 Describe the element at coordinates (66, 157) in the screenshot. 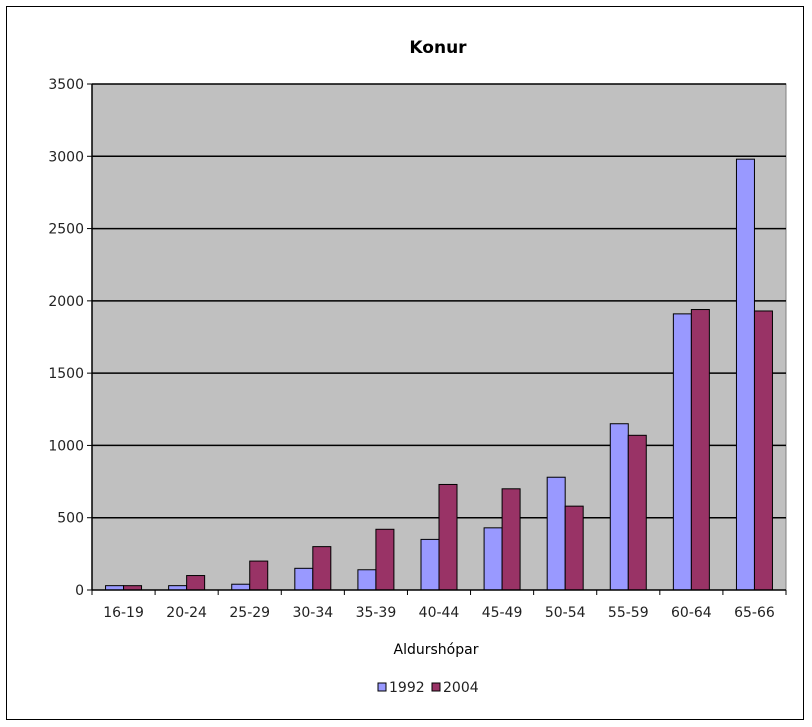

I see `y-tick-label: 3000` at that location.